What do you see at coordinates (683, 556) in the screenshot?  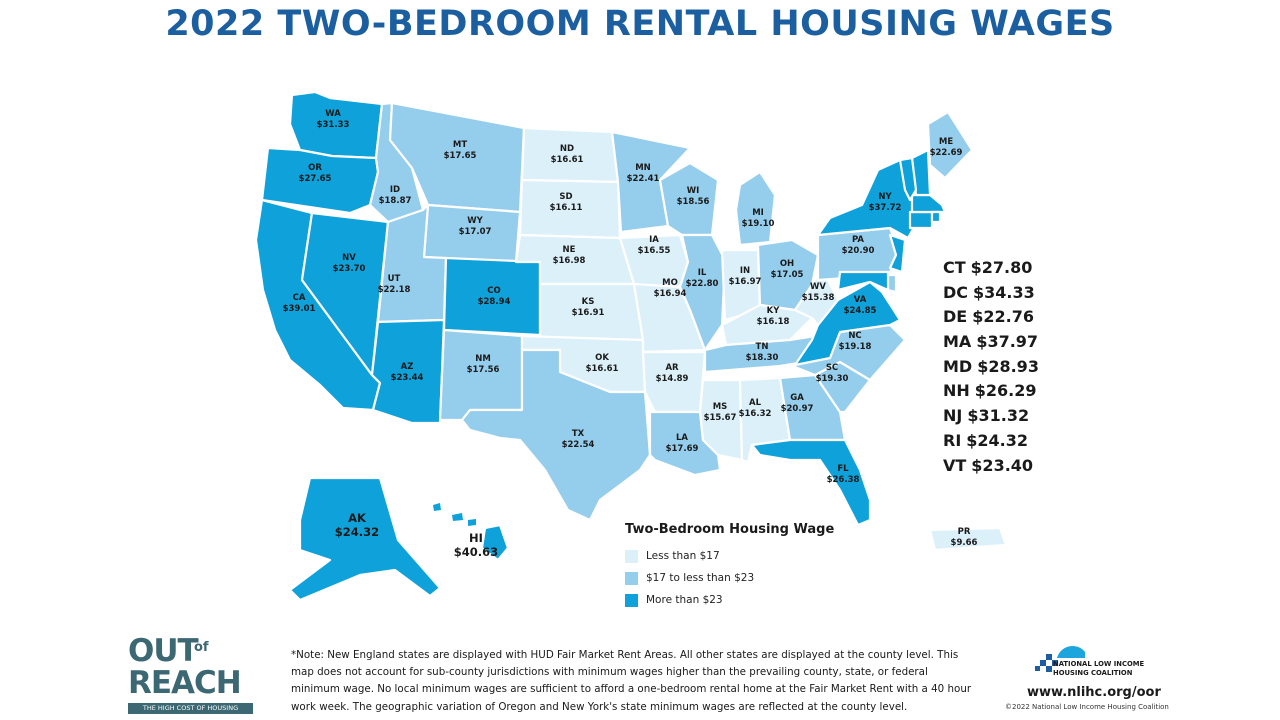 I see `legend-label-low: Less than $17` at bounding box center [683, 556].